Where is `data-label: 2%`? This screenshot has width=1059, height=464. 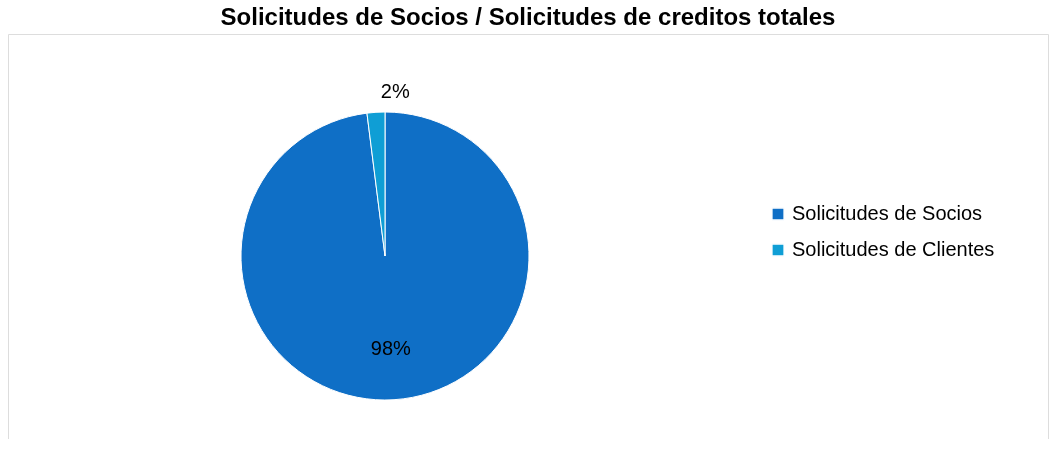
data-label: 2% is located at coordinates (395, 91).